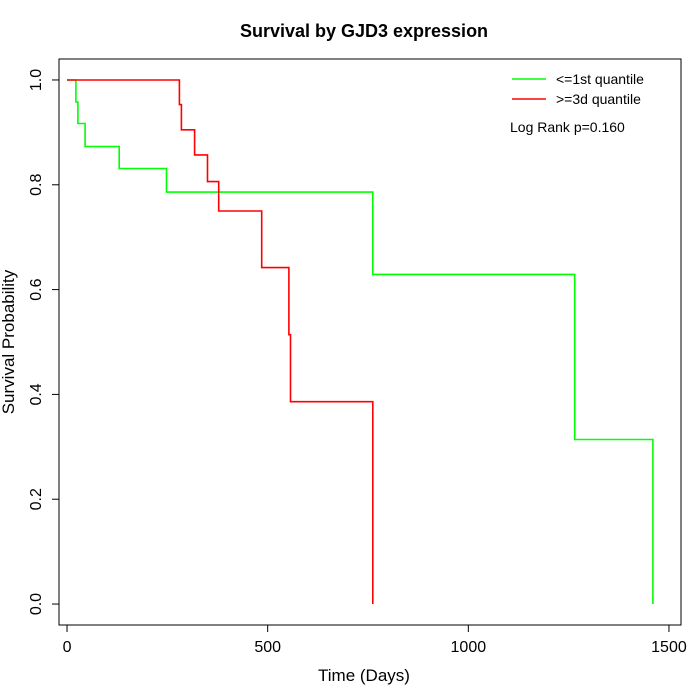  What do you see at coordinates (44, 342) in the screenshot?
I see `y-axis: 0.0 0.2 0.4 0.6 0.8 1.0` at bounding box center [44, 342].